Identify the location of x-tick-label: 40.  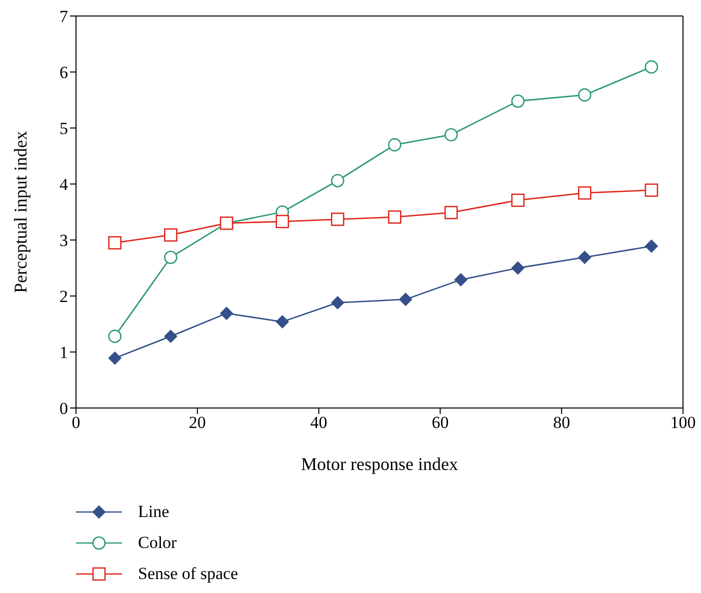
(319, 422).